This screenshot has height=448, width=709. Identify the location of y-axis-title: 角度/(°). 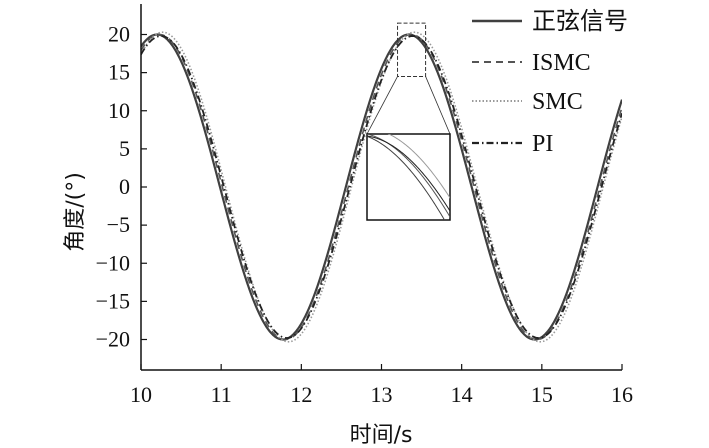
(75, 212).